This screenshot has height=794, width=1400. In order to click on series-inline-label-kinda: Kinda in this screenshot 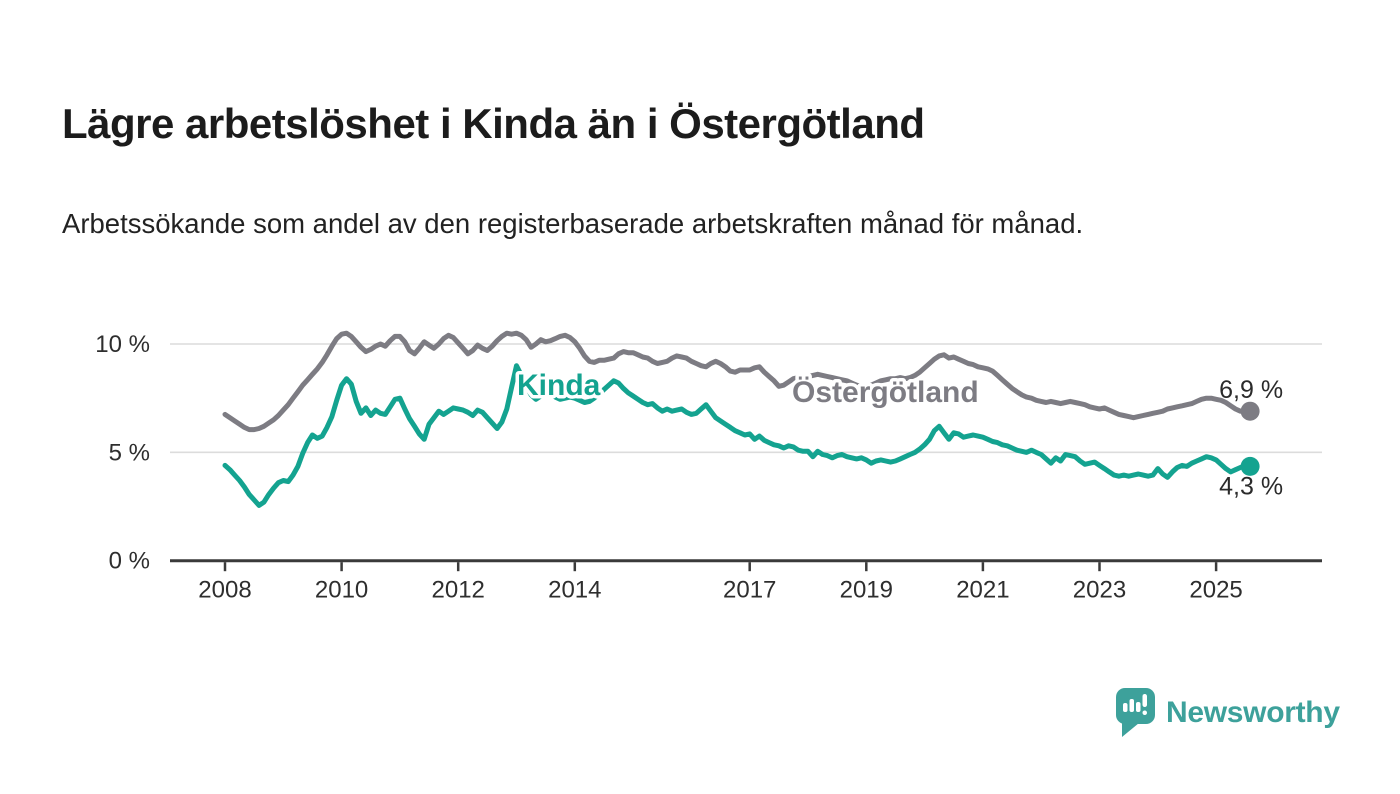, I will do `click(559, 385)`.